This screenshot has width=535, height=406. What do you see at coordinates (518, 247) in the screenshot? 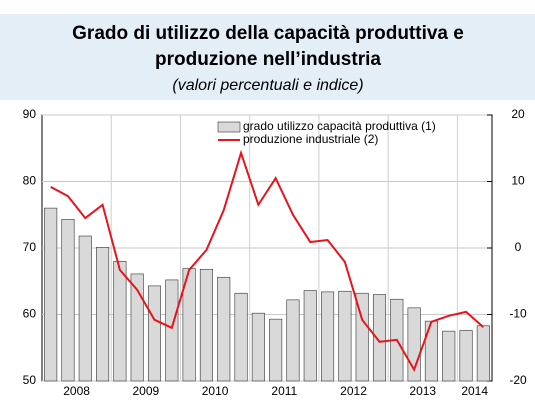
I see `y2-tick-label: 0` at bounding box center [518, 247].